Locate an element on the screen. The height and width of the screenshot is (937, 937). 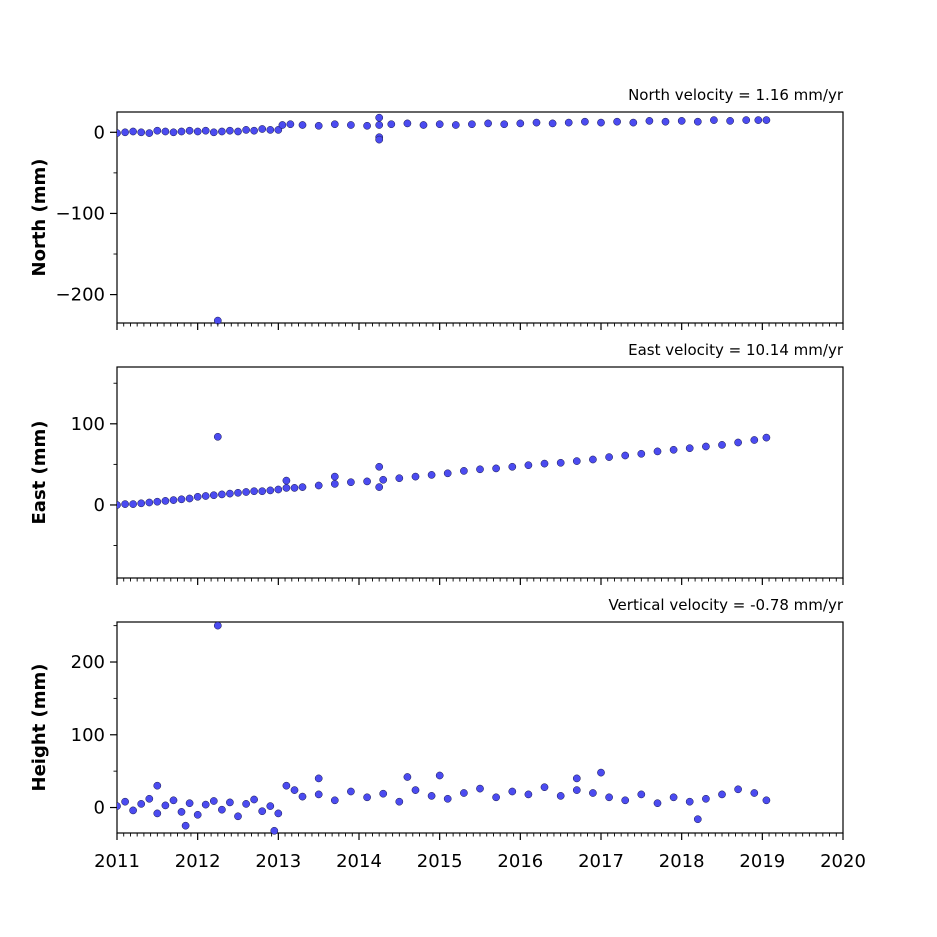
x-tick-label: 2018 is located at coordinates (682, 861).